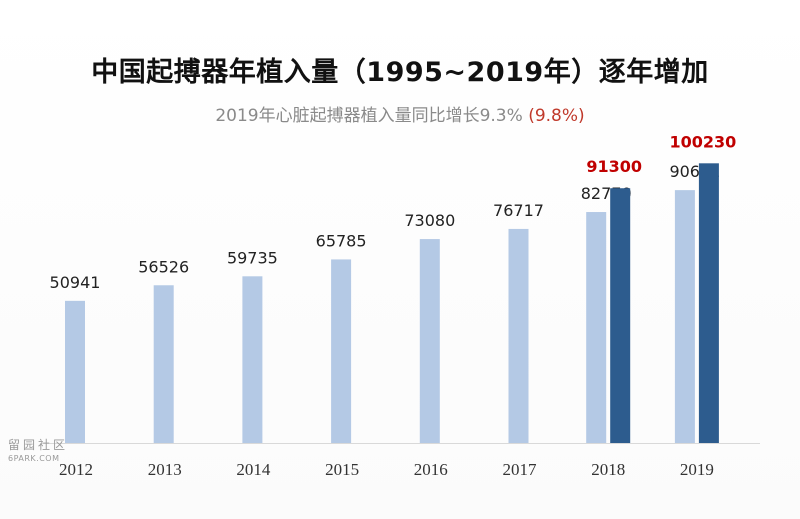 This screenshot has width=800, height=519. I want to click on value-label-highlight-2019: 100230, so click(703, 141).